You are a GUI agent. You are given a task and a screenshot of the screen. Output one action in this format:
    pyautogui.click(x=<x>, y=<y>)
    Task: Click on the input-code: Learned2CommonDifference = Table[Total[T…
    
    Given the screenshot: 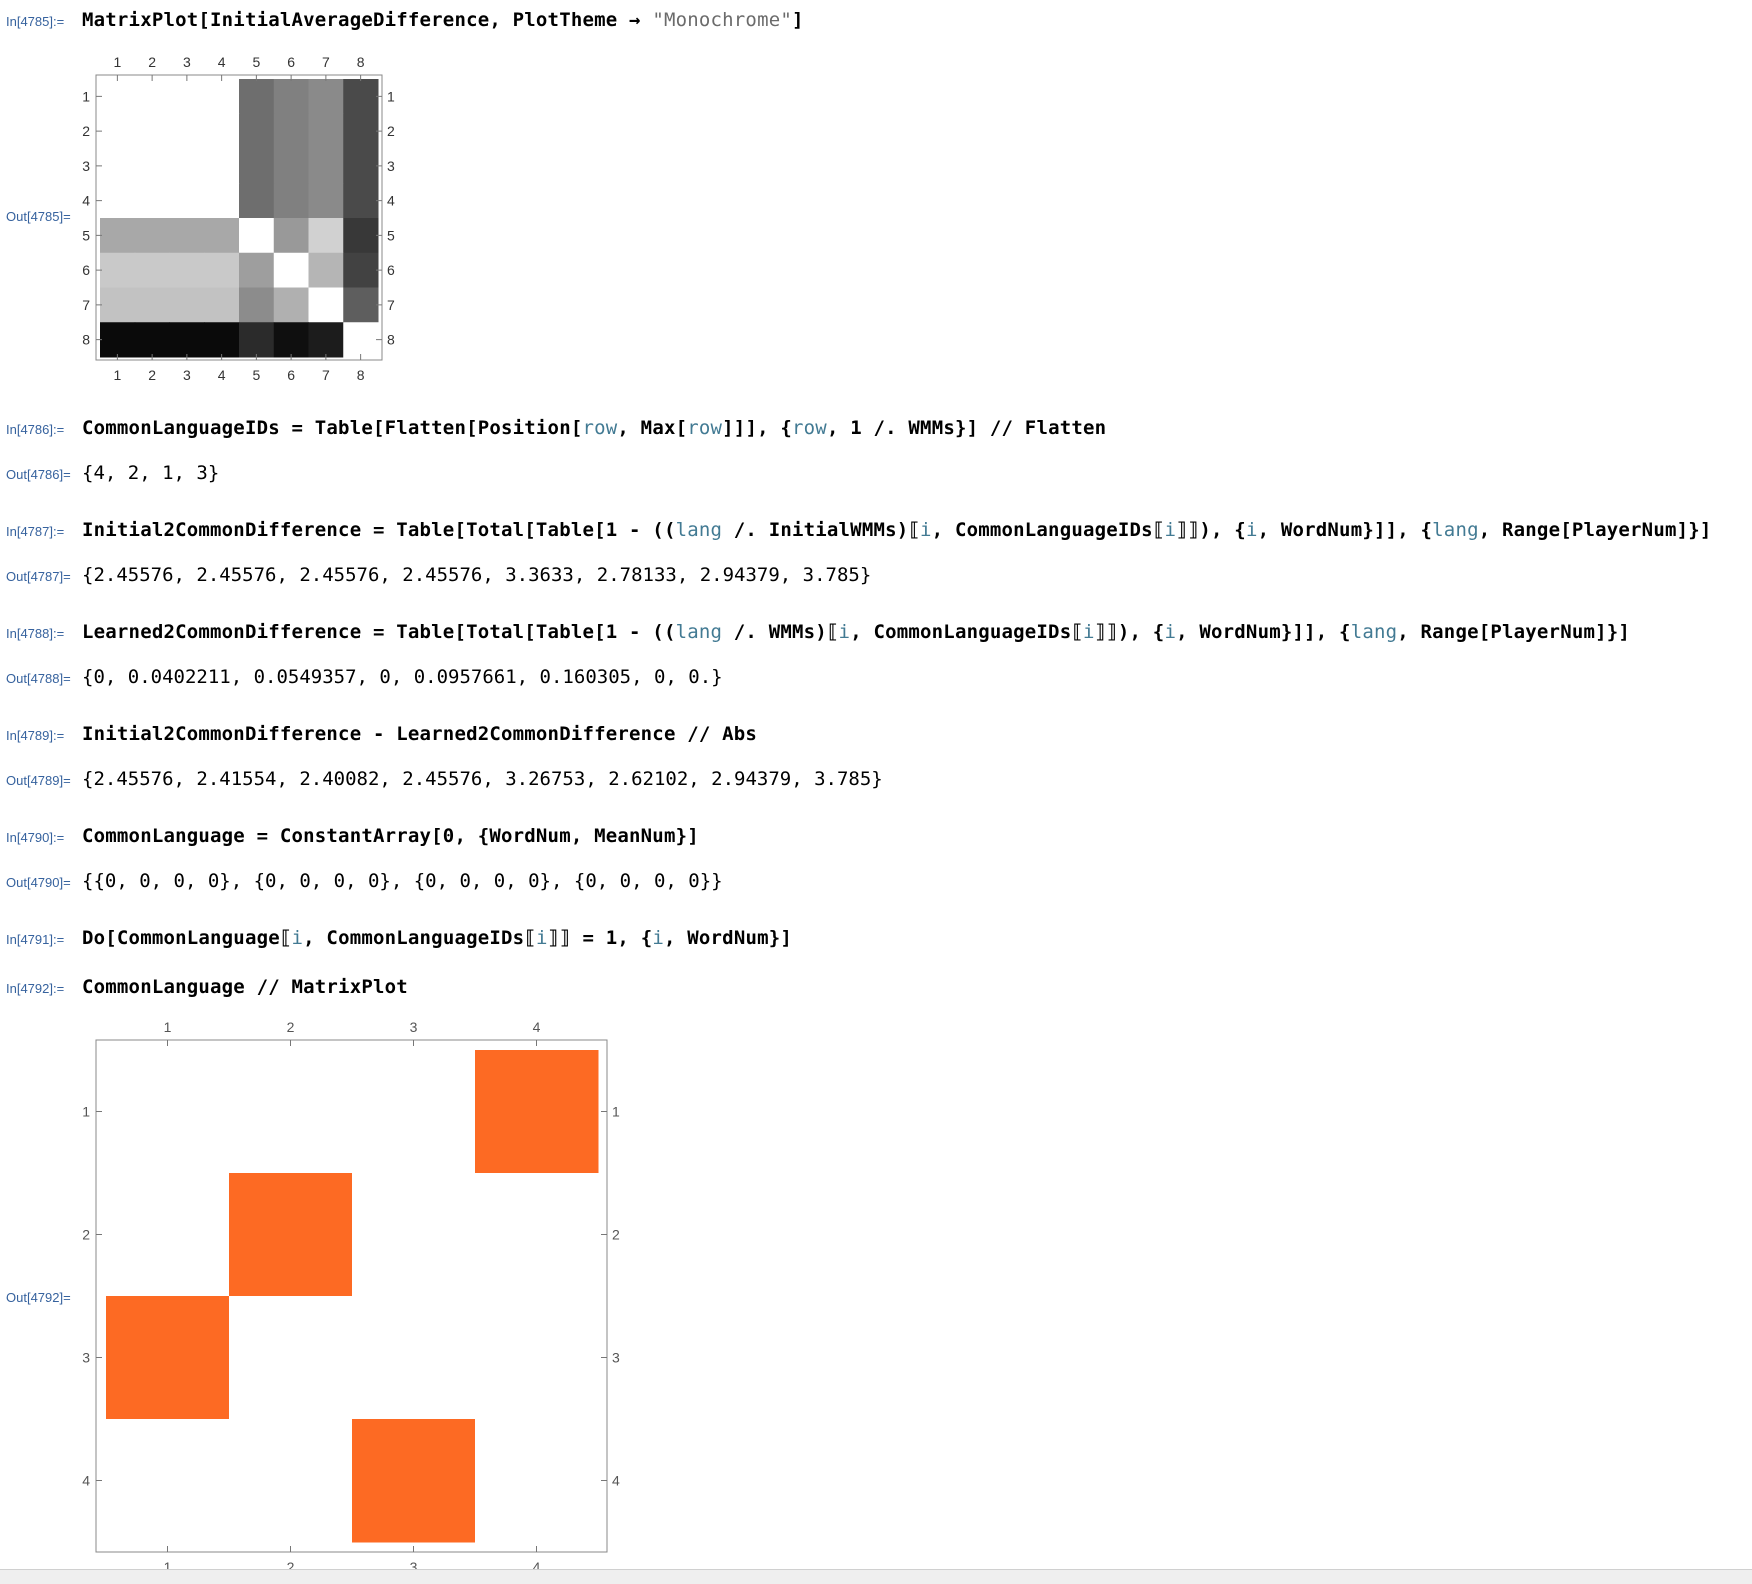 What is the action you would take?
    pyautogui.click(x=856, y=632)
    